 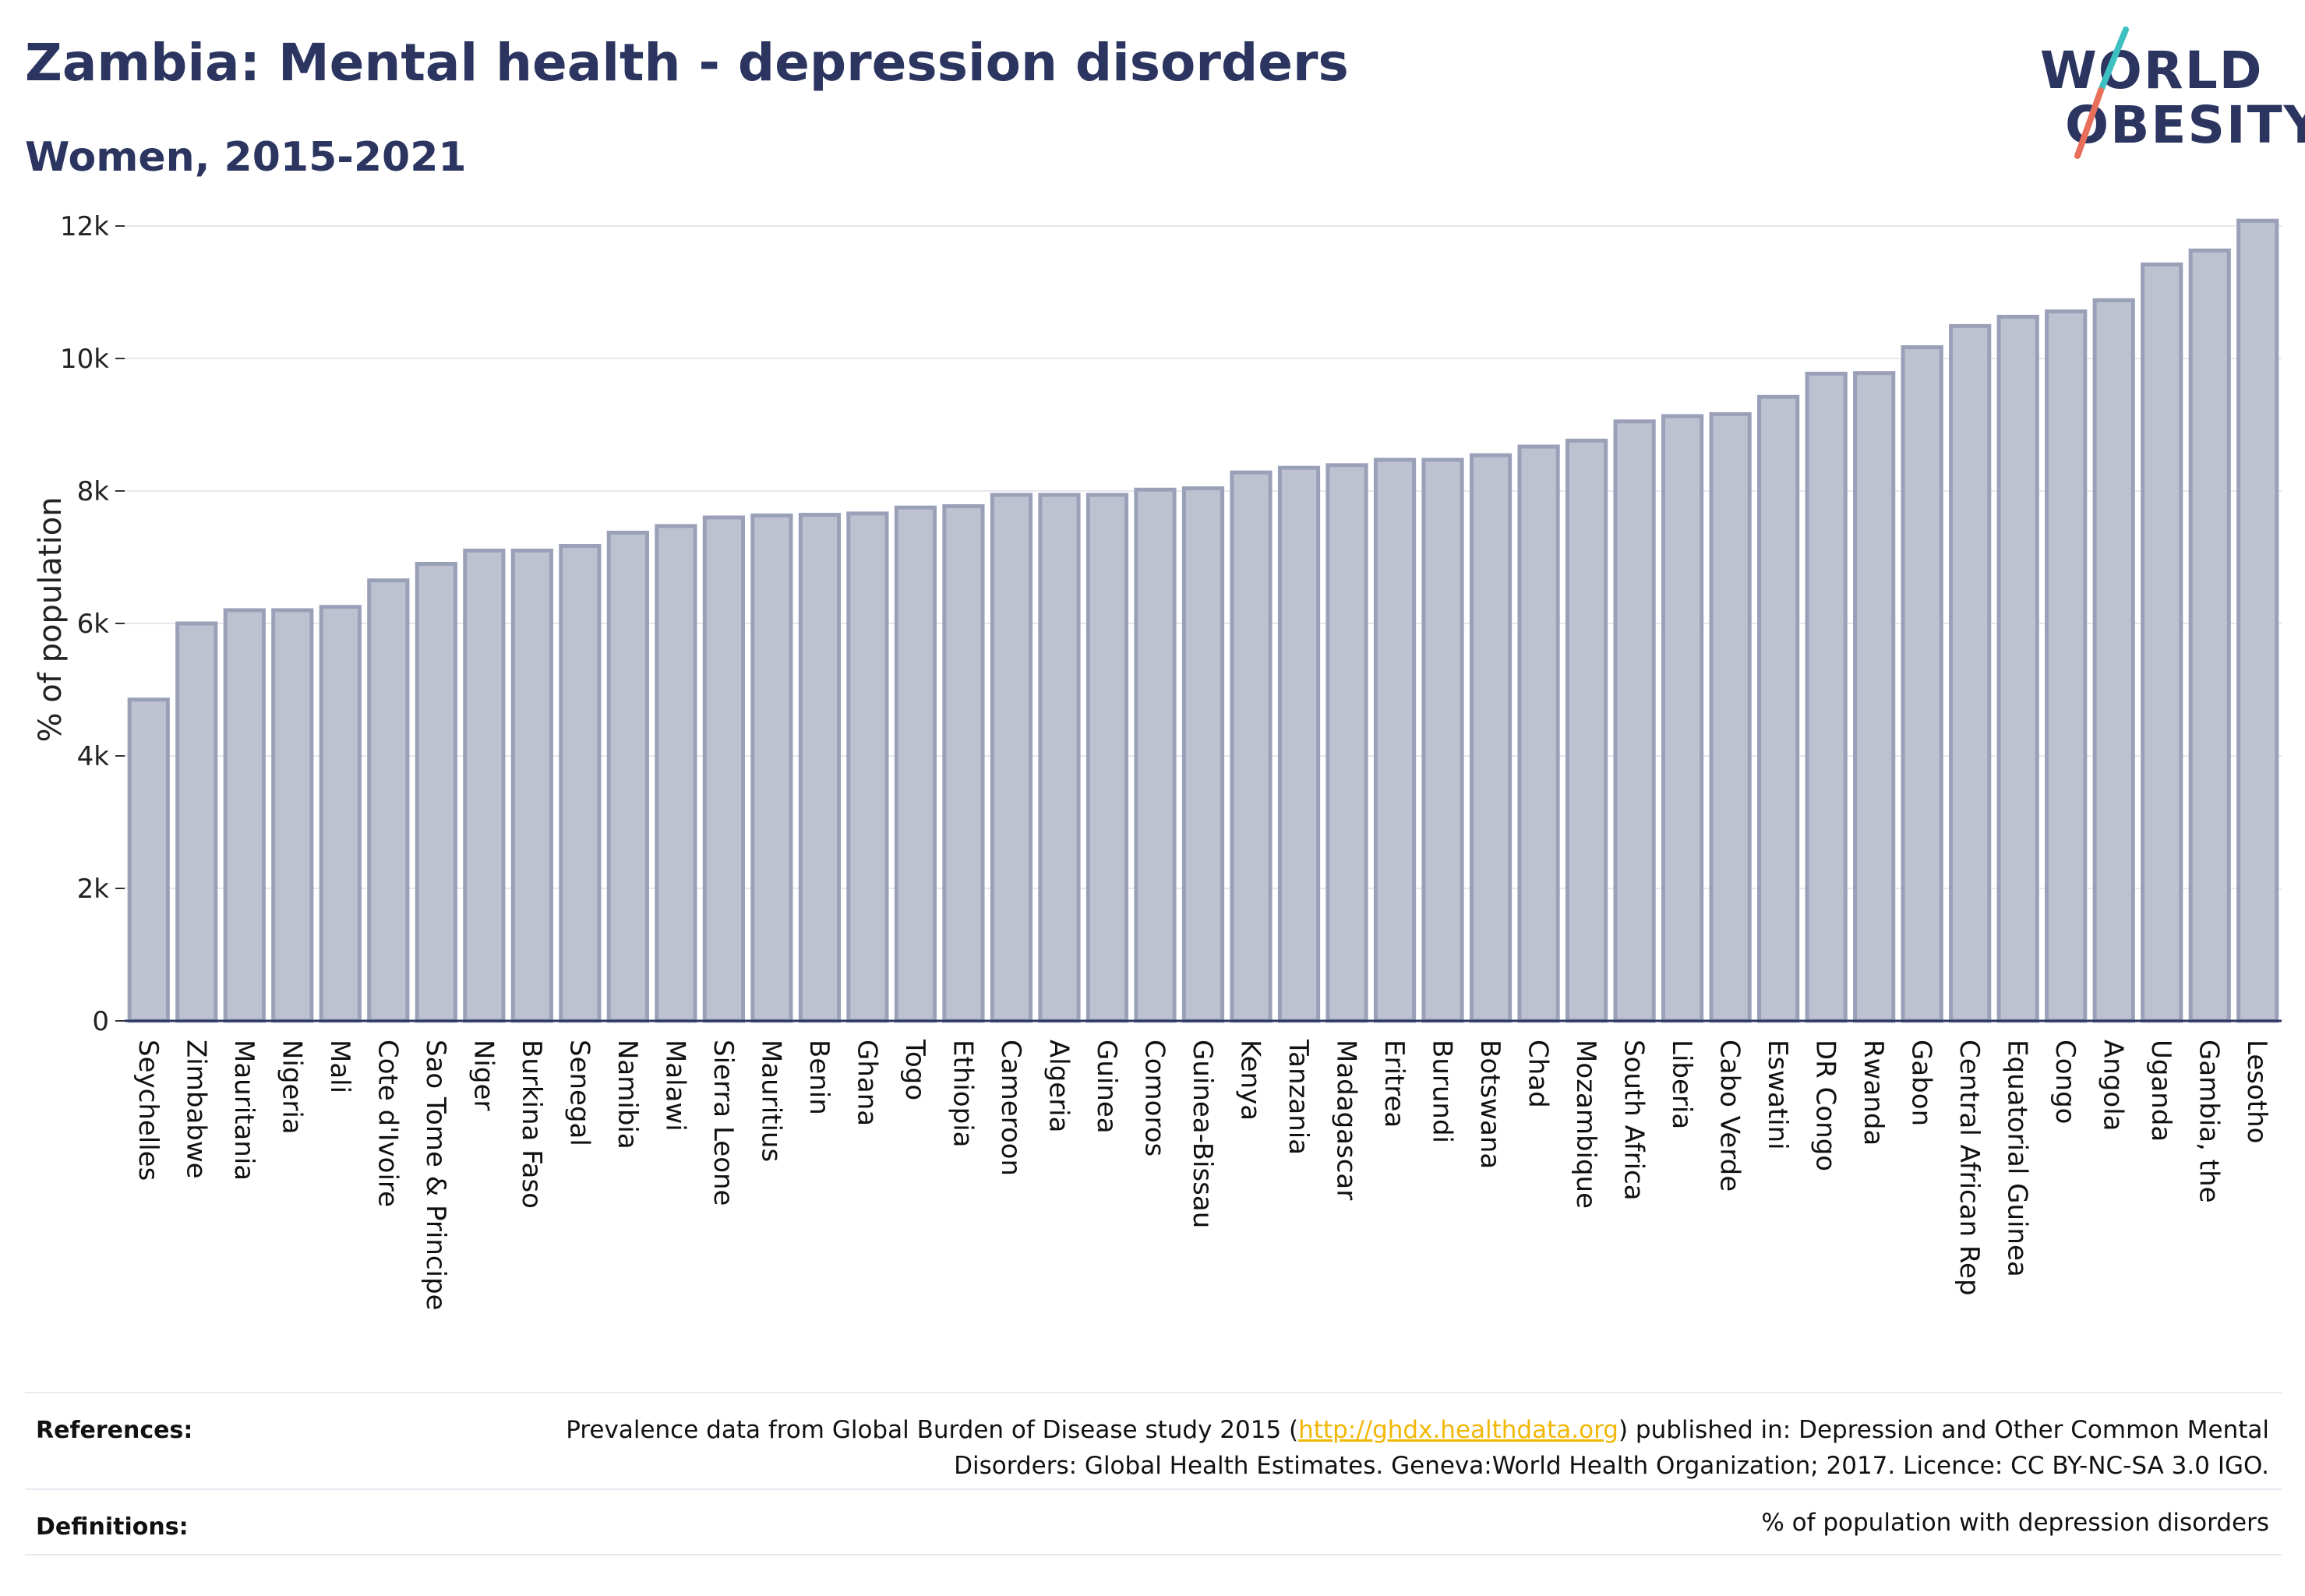 I want to click on x-tick-label: Kenya, so click(x=1250, y=1080).